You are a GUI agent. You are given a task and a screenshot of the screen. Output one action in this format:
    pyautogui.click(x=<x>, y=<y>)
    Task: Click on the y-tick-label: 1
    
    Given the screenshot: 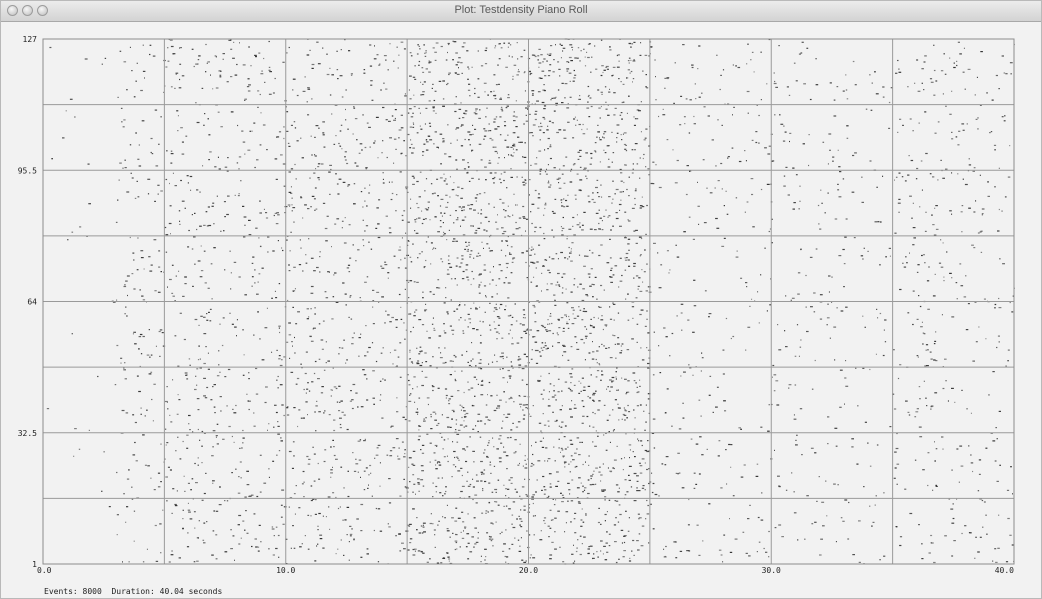 What is the action you would take?
    pyautogui.click(x=34, y=564)
    